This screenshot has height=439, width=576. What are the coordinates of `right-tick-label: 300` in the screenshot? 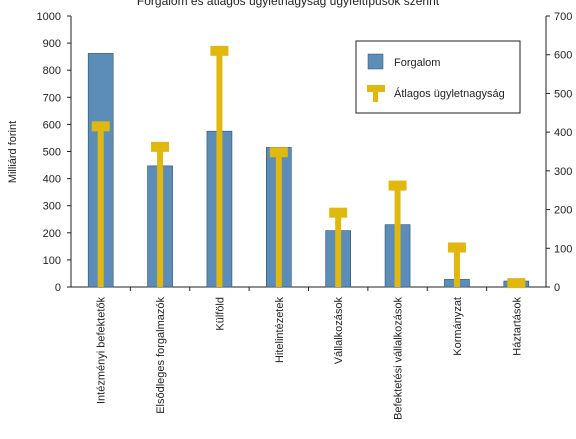 It's located at (563, 172).